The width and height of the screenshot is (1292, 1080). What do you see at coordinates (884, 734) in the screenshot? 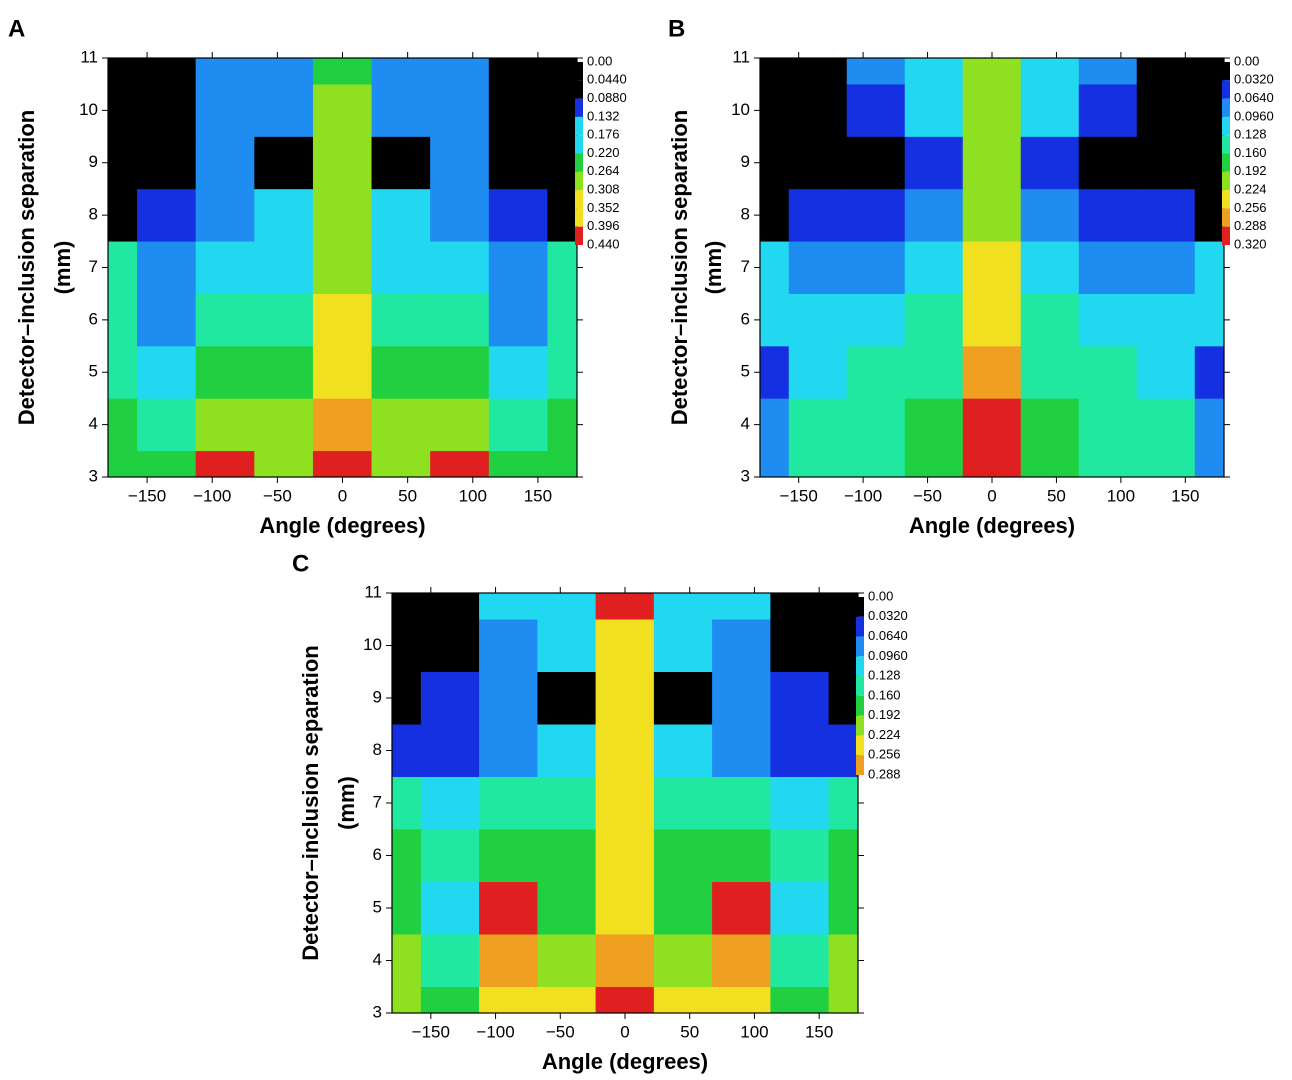
I see `colorbar-label: 0.224` at bounding box center [884, 734].